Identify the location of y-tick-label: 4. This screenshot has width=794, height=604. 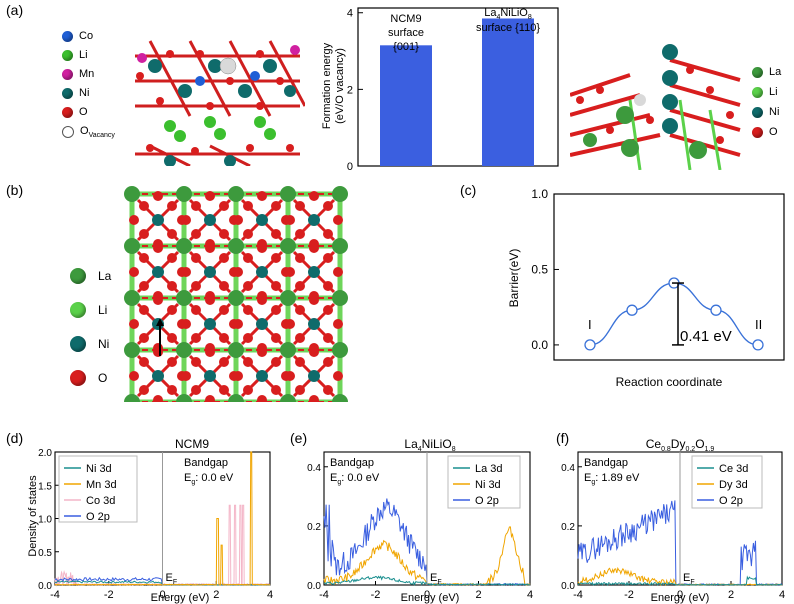
(350, 14).